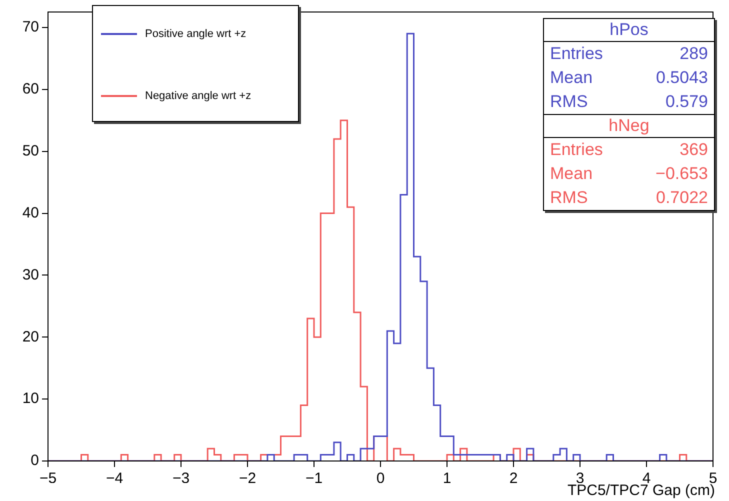 This screenshot has width=729, height=501. Describe the element at coordinates (198, 96) in the screenshot. I see `legend-label: Negative angle wrt +z` at that location.